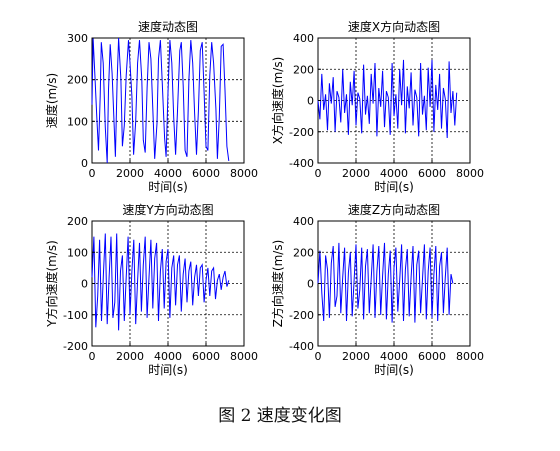 The image size is (560, 451). Describe the element at coordinates (77, 38) in the screenshot. I see `chart1-ytick-label: 300` at that location.